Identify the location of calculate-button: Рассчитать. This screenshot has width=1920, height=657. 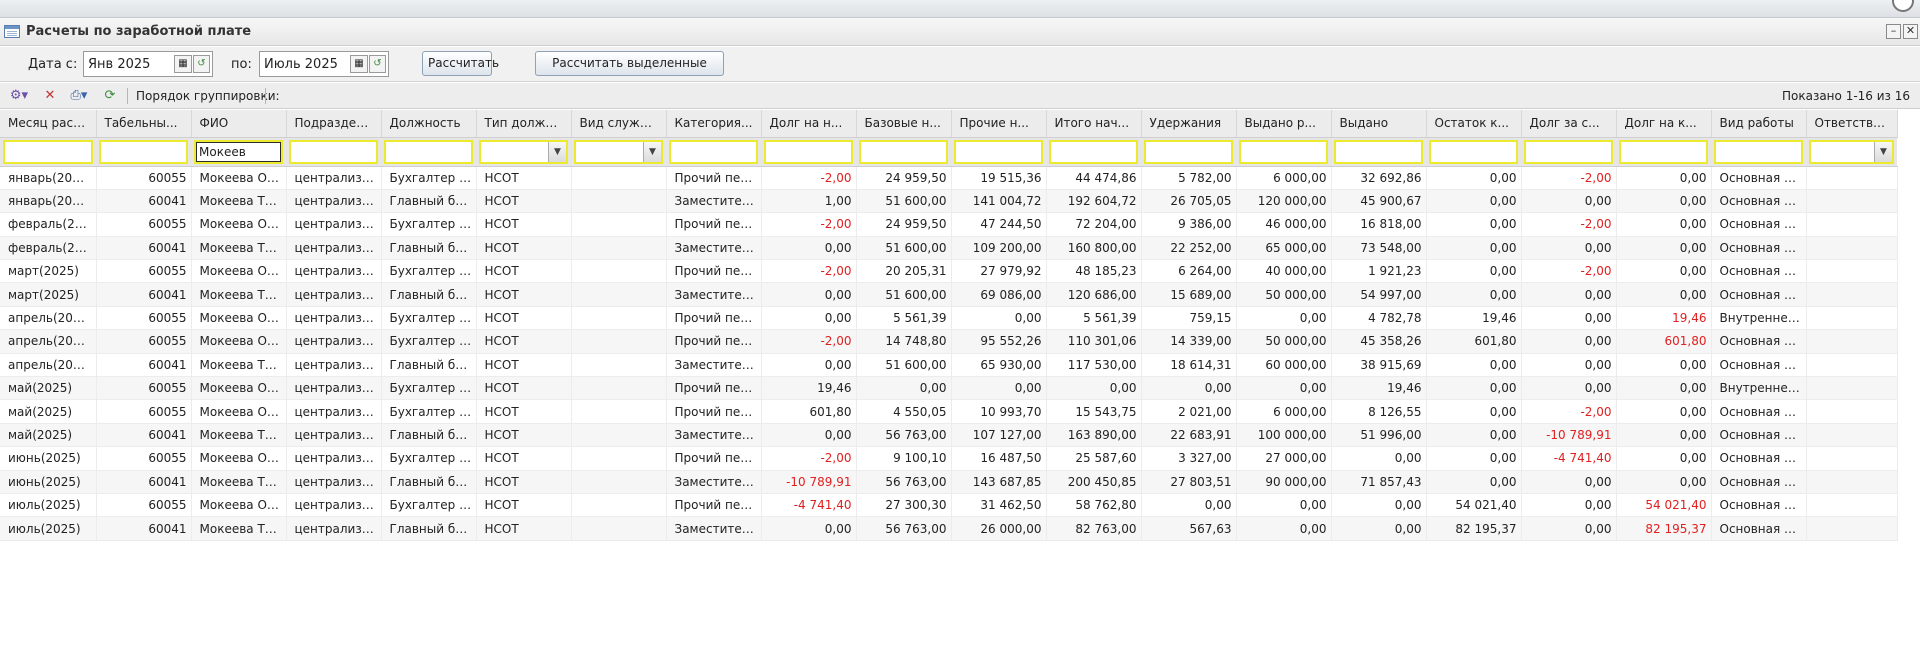
(460, 63).